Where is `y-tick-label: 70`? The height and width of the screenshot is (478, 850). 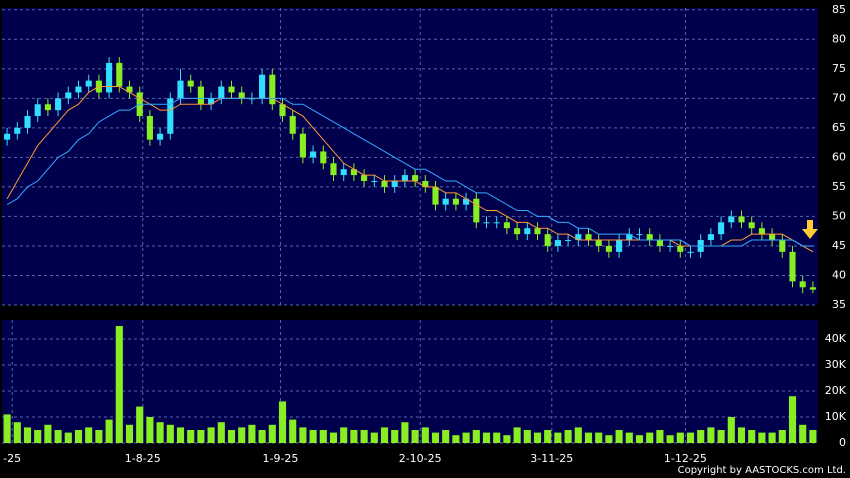 y-tick-label: 70 is located at coordinates (839, 97).